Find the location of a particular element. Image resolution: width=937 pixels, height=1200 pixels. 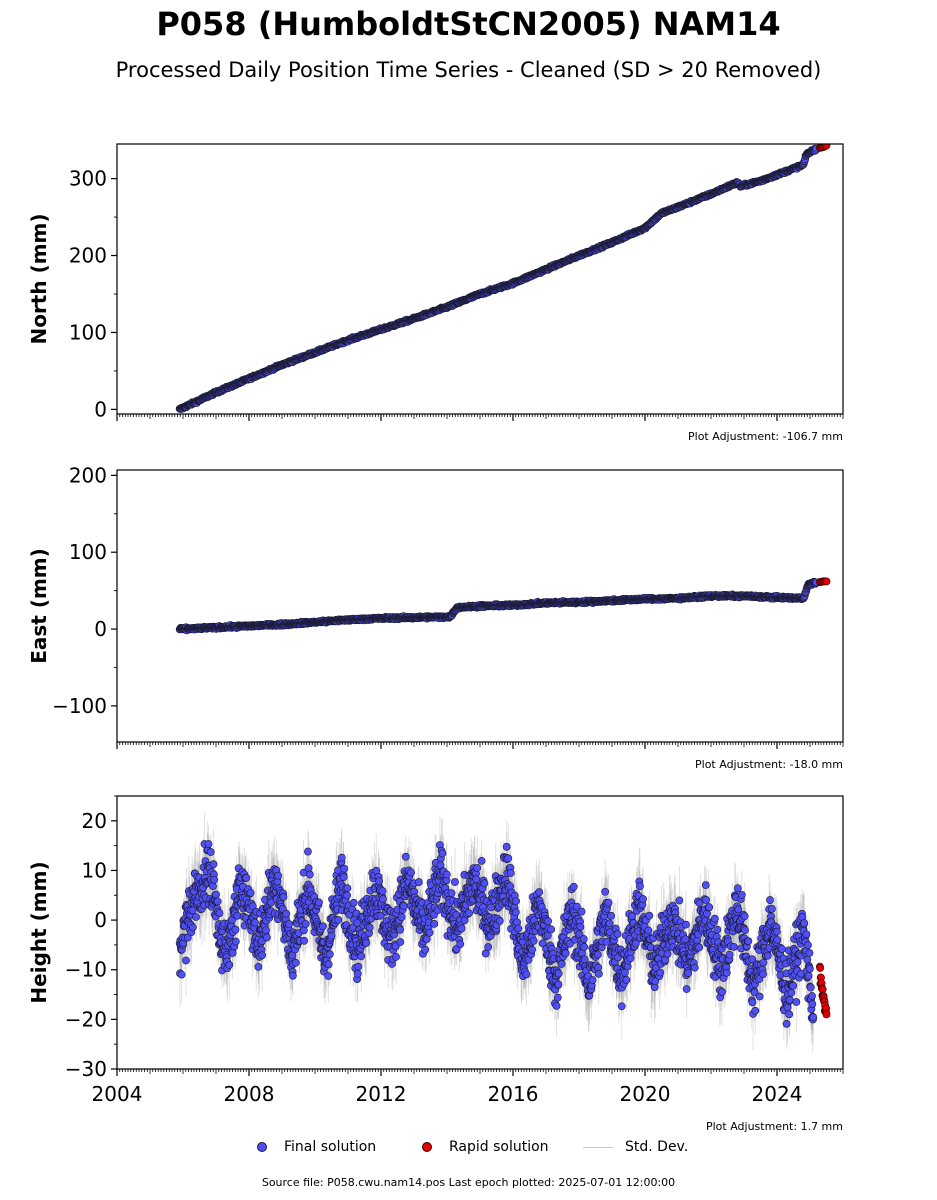

chart-title: P058 (HumboldtStCN2005) NAM14 is located at coordinates (468, 24).